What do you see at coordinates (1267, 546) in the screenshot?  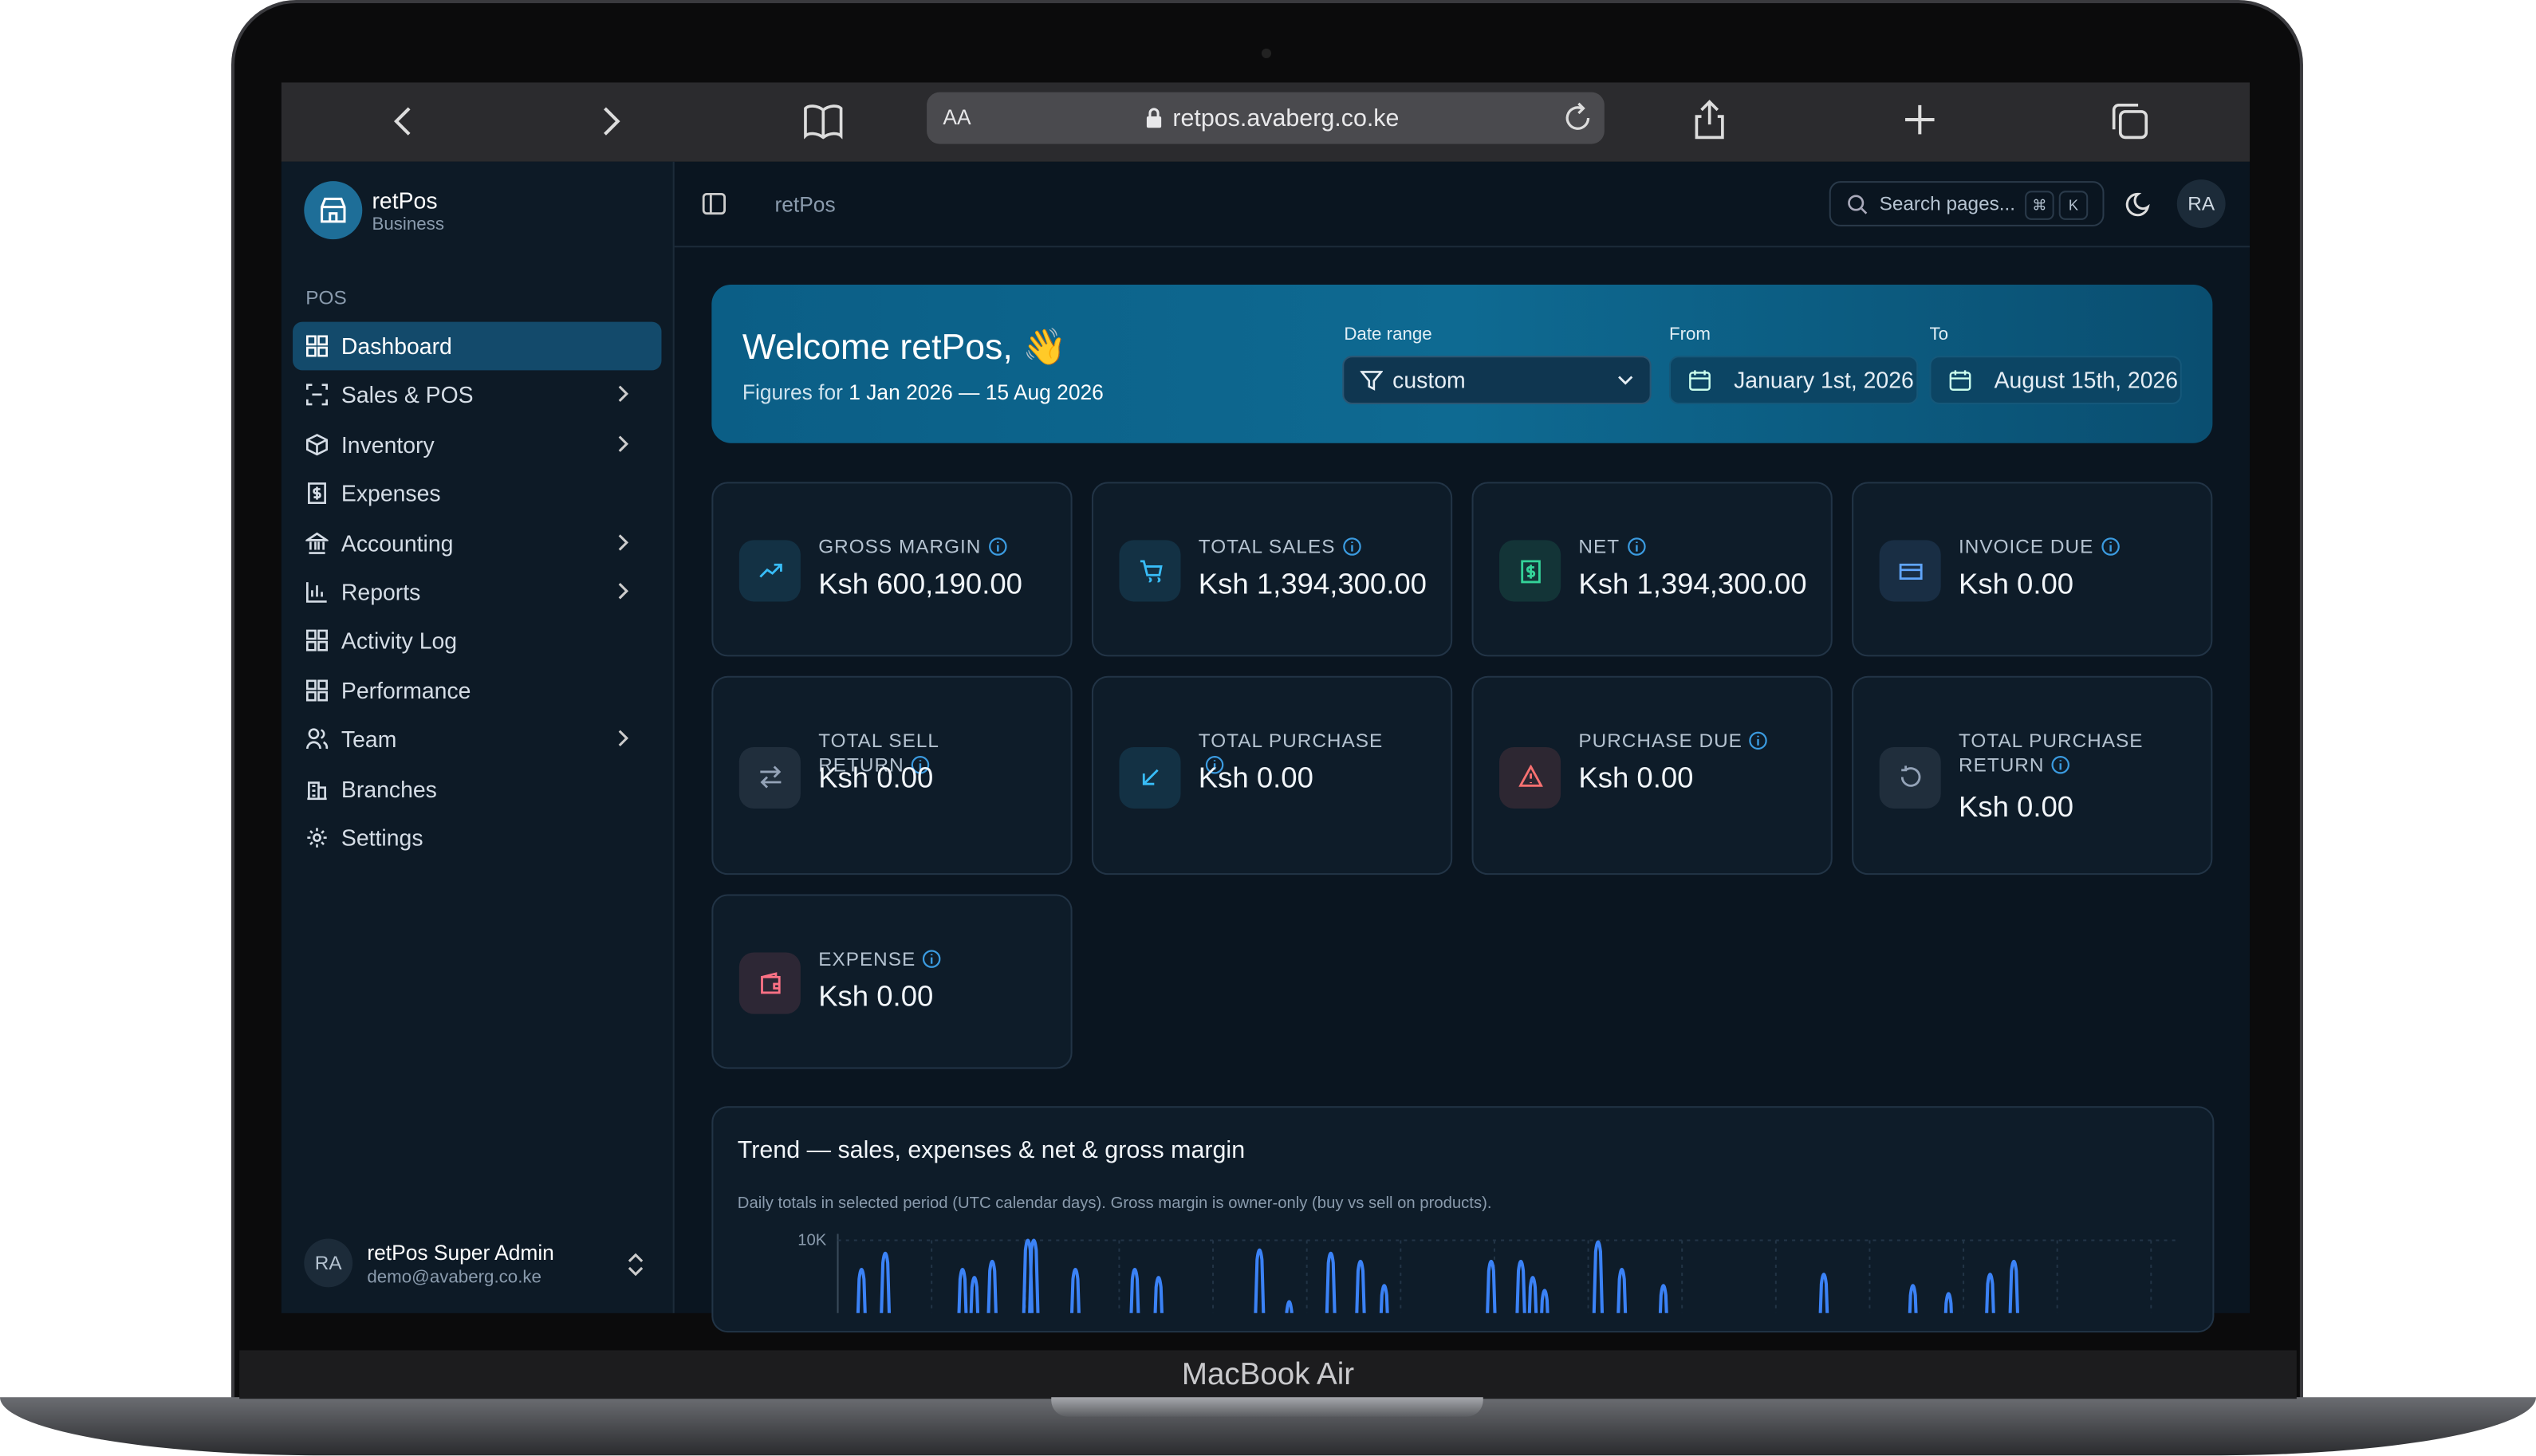 I see `card-label-text: TOTAL SALES` at bounding box center [1267, 546].